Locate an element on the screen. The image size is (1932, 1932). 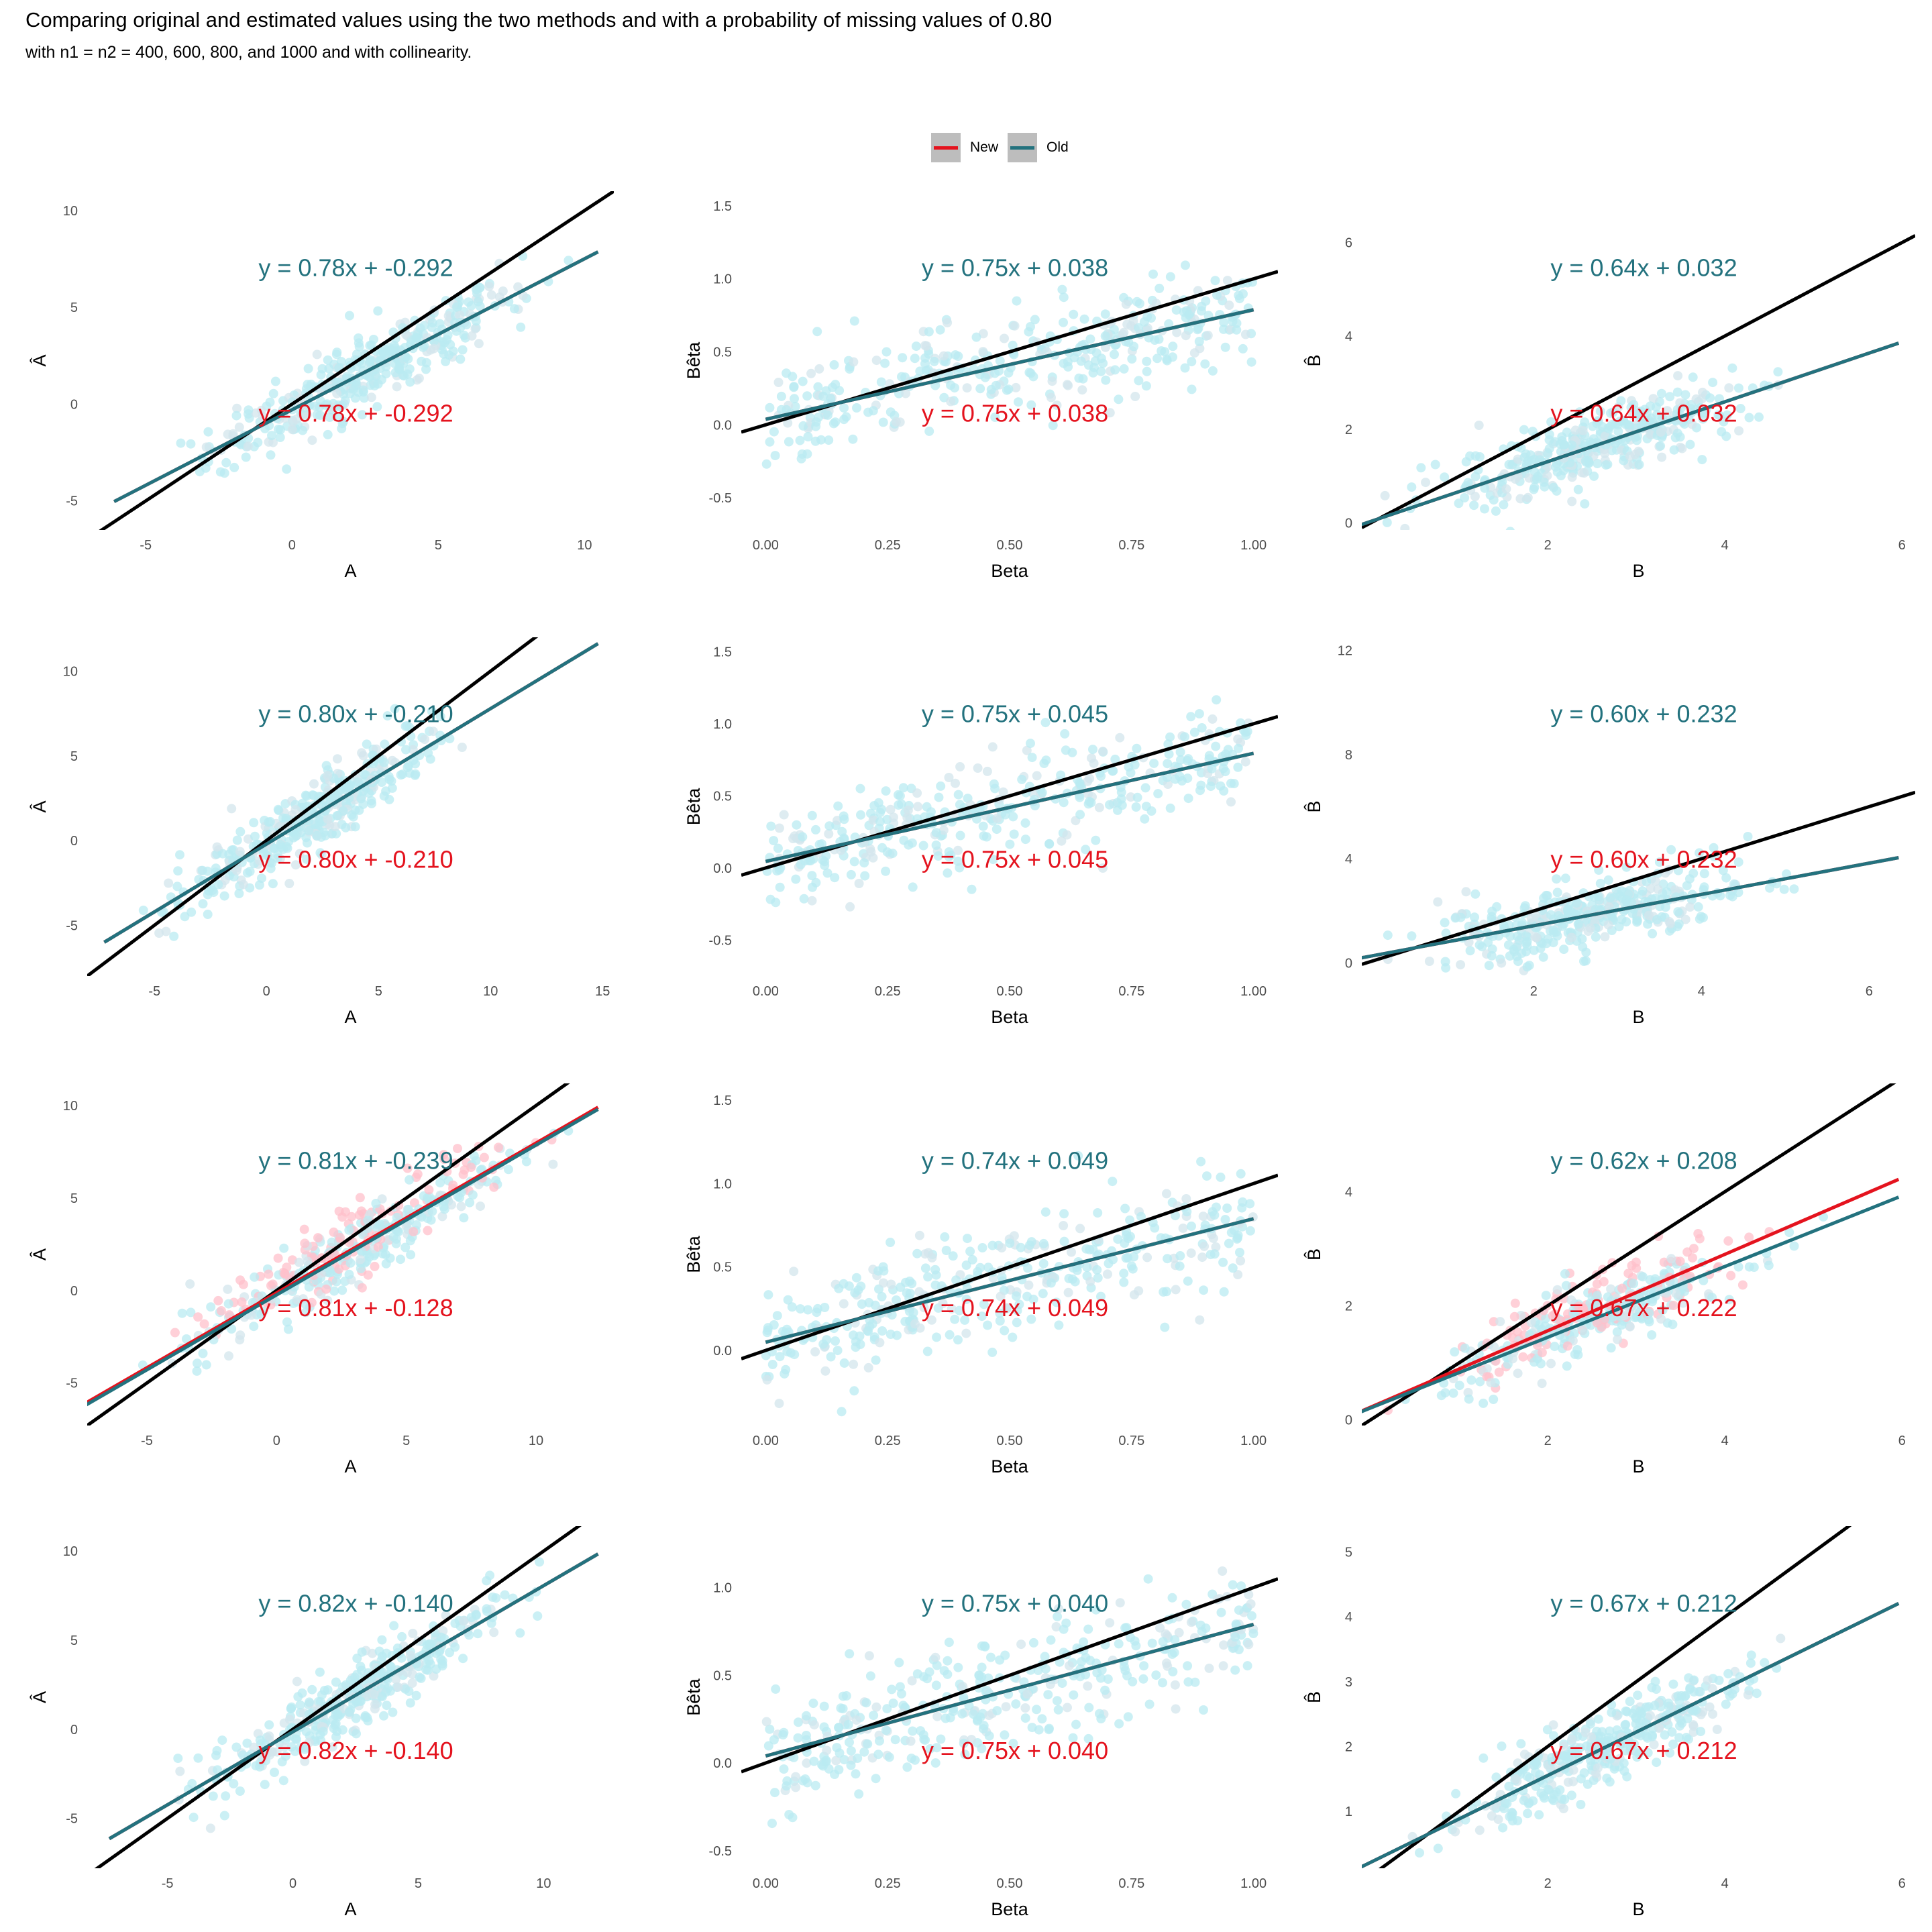
y-tick-label: -0.5 is located at coordinates (720, 498).